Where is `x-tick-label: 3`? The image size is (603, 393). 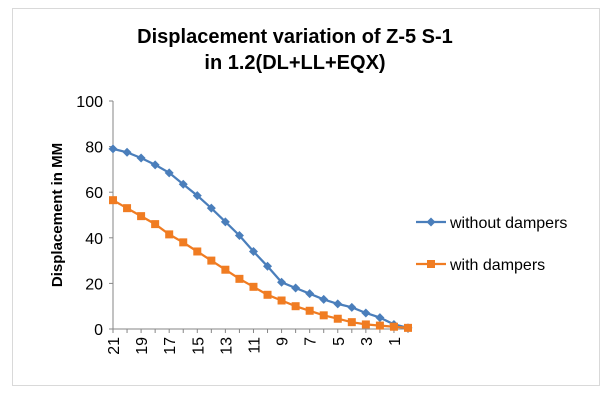
x-tick-label: 3 is located at coordinates (367, 341).